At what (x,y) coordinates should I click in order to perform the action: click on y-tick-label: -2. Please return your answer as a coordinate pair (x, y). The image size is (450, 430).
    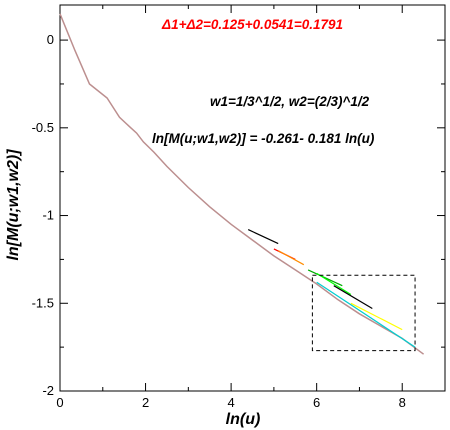
    Looking at the image, I should click on (48, 390).